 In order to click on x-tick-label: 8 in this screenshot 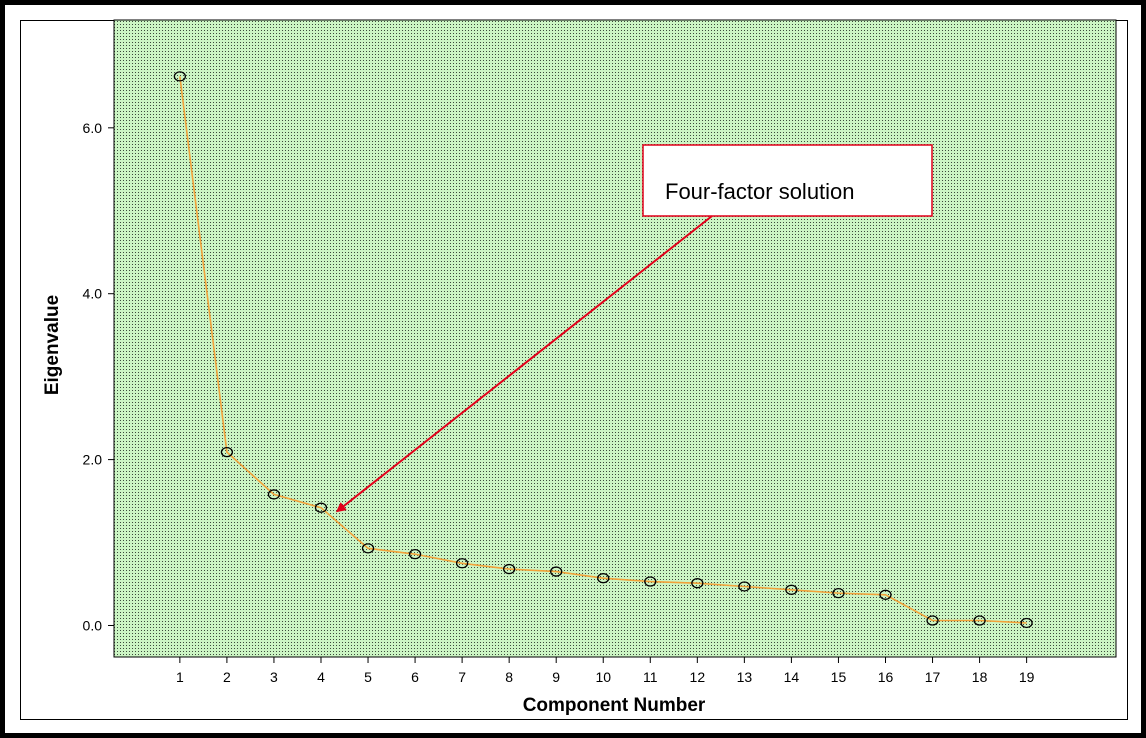, I will do `click(509, 677)`.